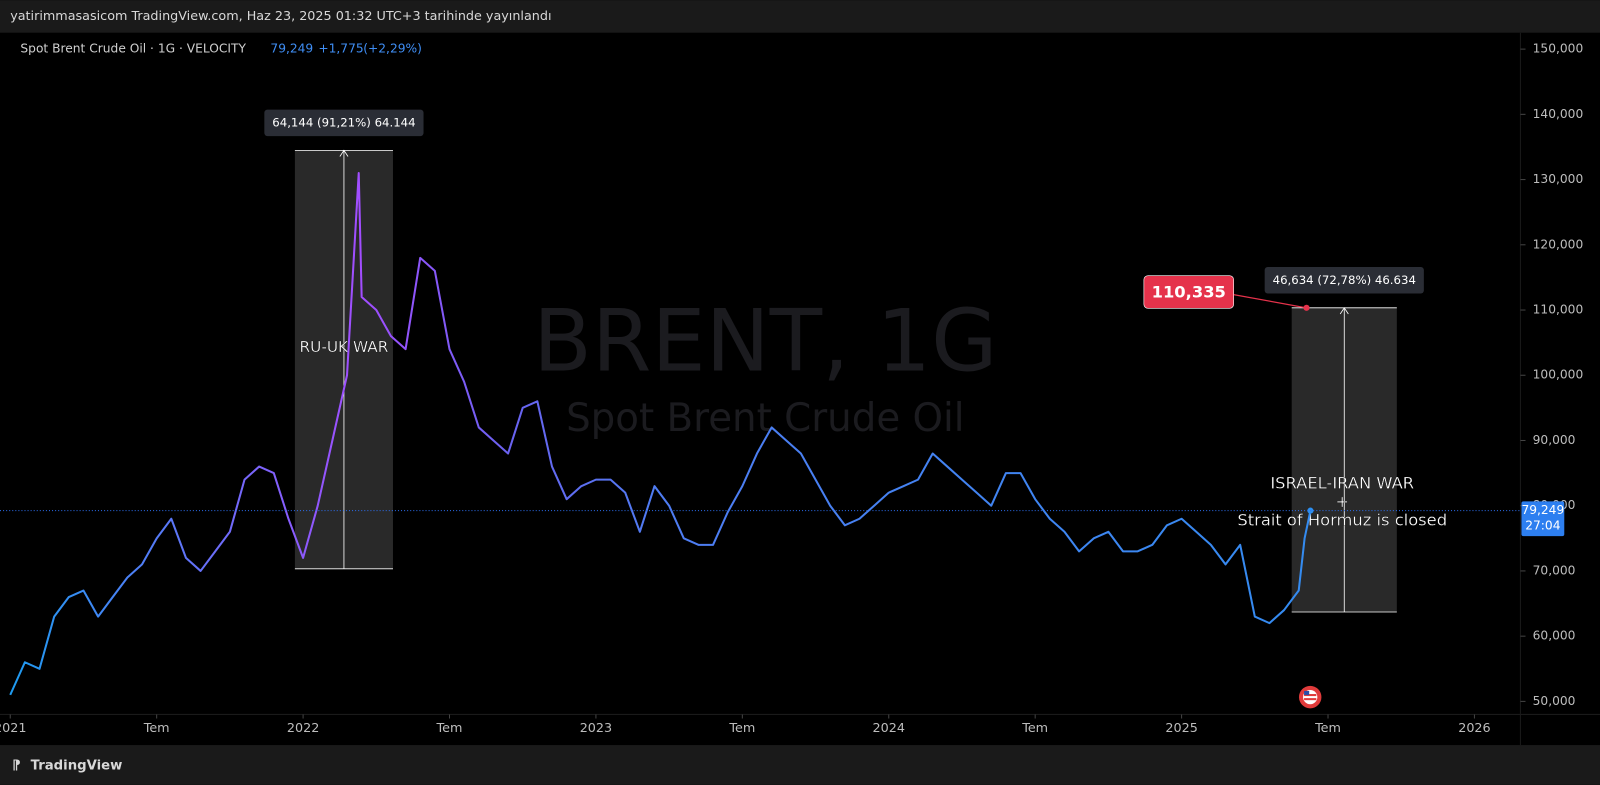  Describe the element at coordinates (889, 728) in the screenshot. I see `x-tick-label: 2024` at that location.